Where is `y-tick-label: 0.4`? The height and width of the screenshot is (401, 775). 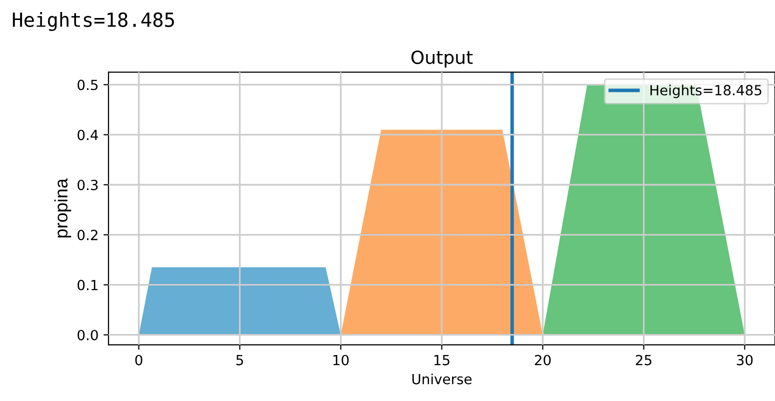
y-tick-label: 0.4 is located at coordinates (88, 135).